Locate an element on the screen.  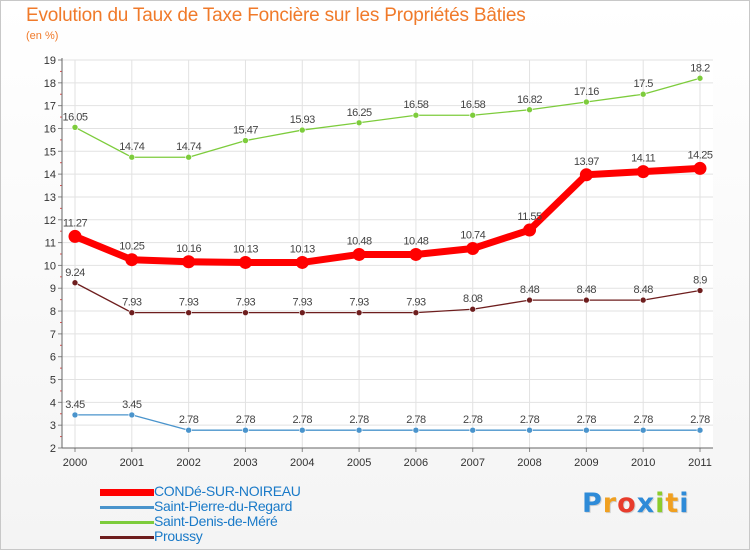
y-tick-label: 4 is located at coordinates (53, 403).